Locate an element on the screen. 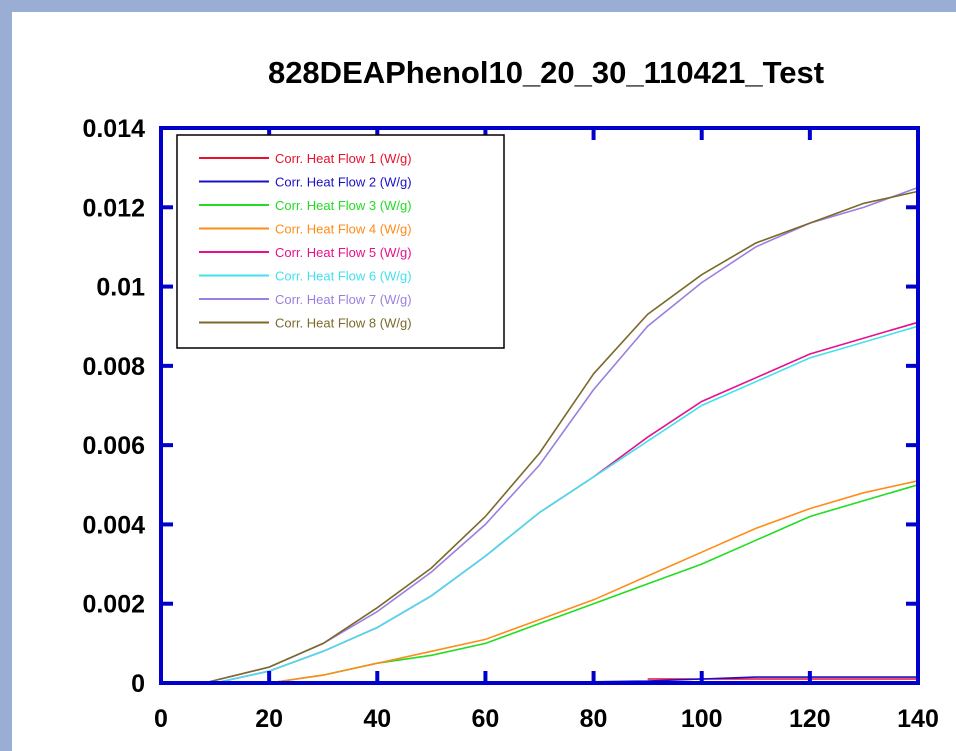  chart-title: 828DEAPhenol10_20_30_110421_Test is located at coordinates (546, 72).